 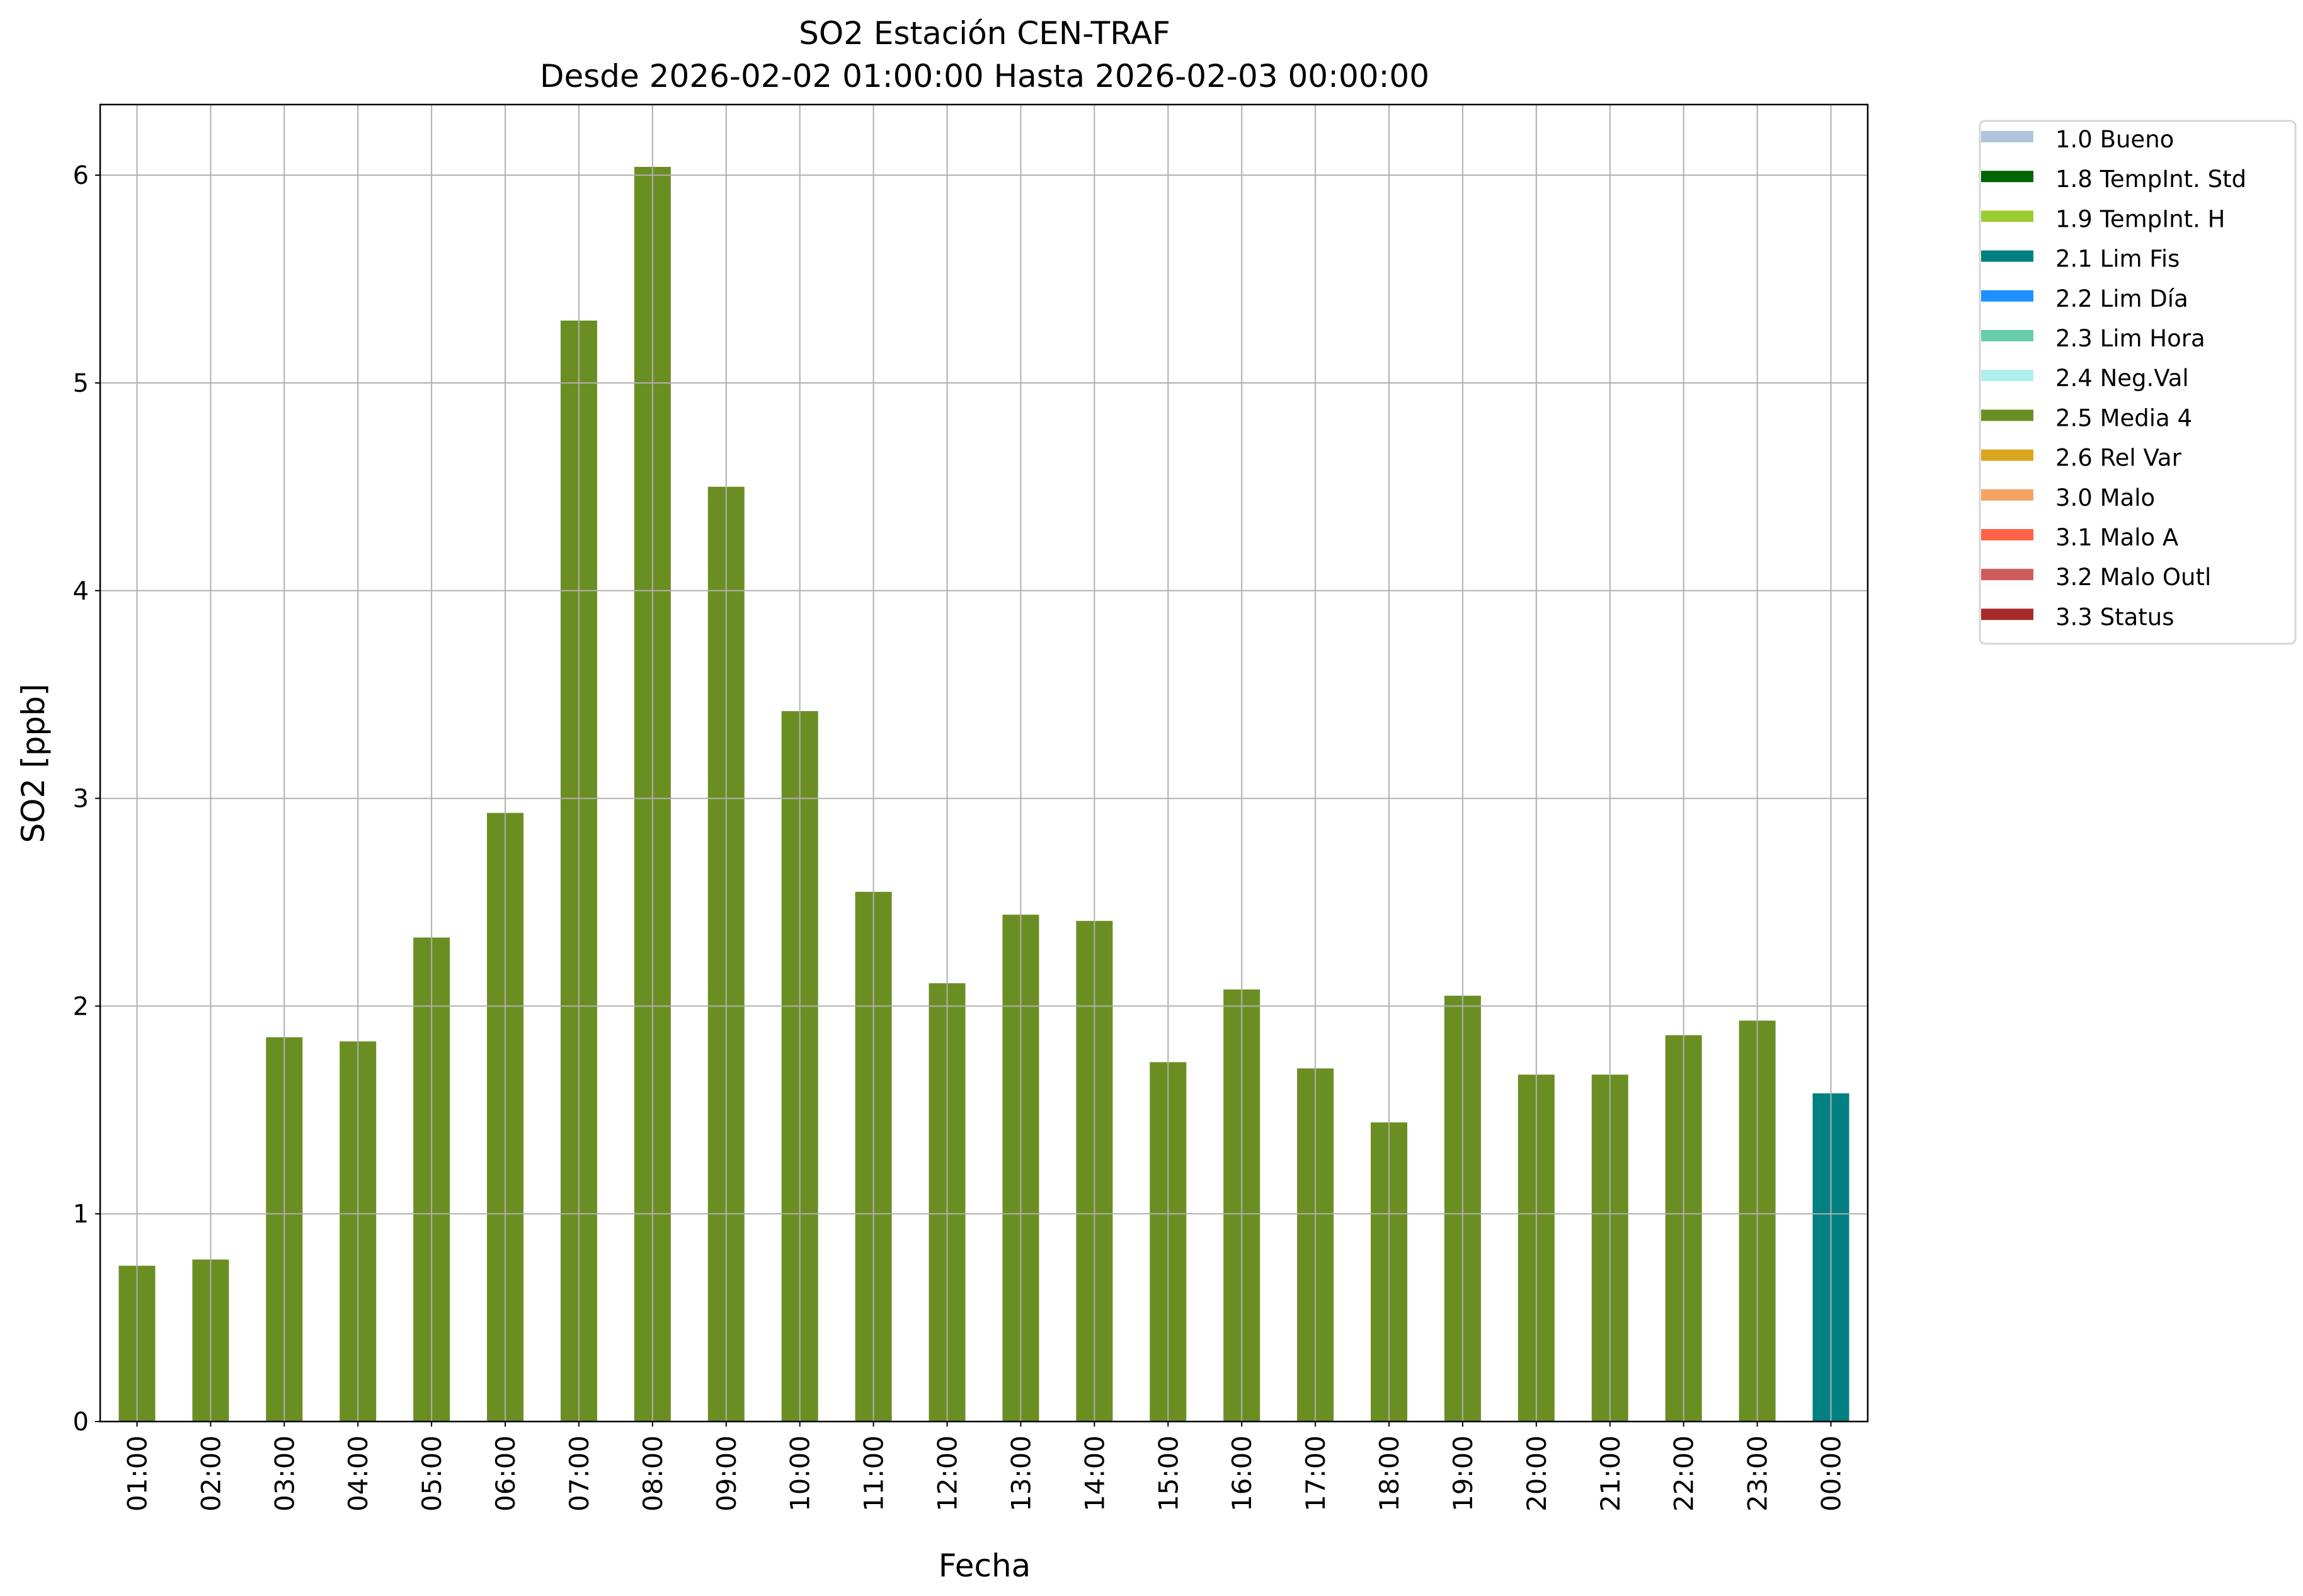 I want to click on legend-swatch-3.0, so click(x=2007, y=495).